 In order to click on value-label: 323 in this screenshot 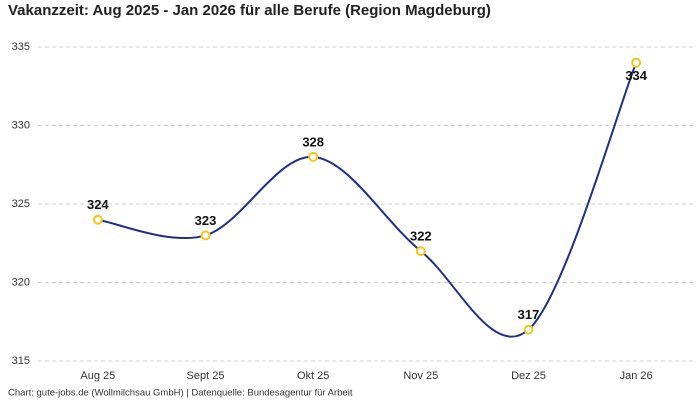, I will do `click(206, 220)`.